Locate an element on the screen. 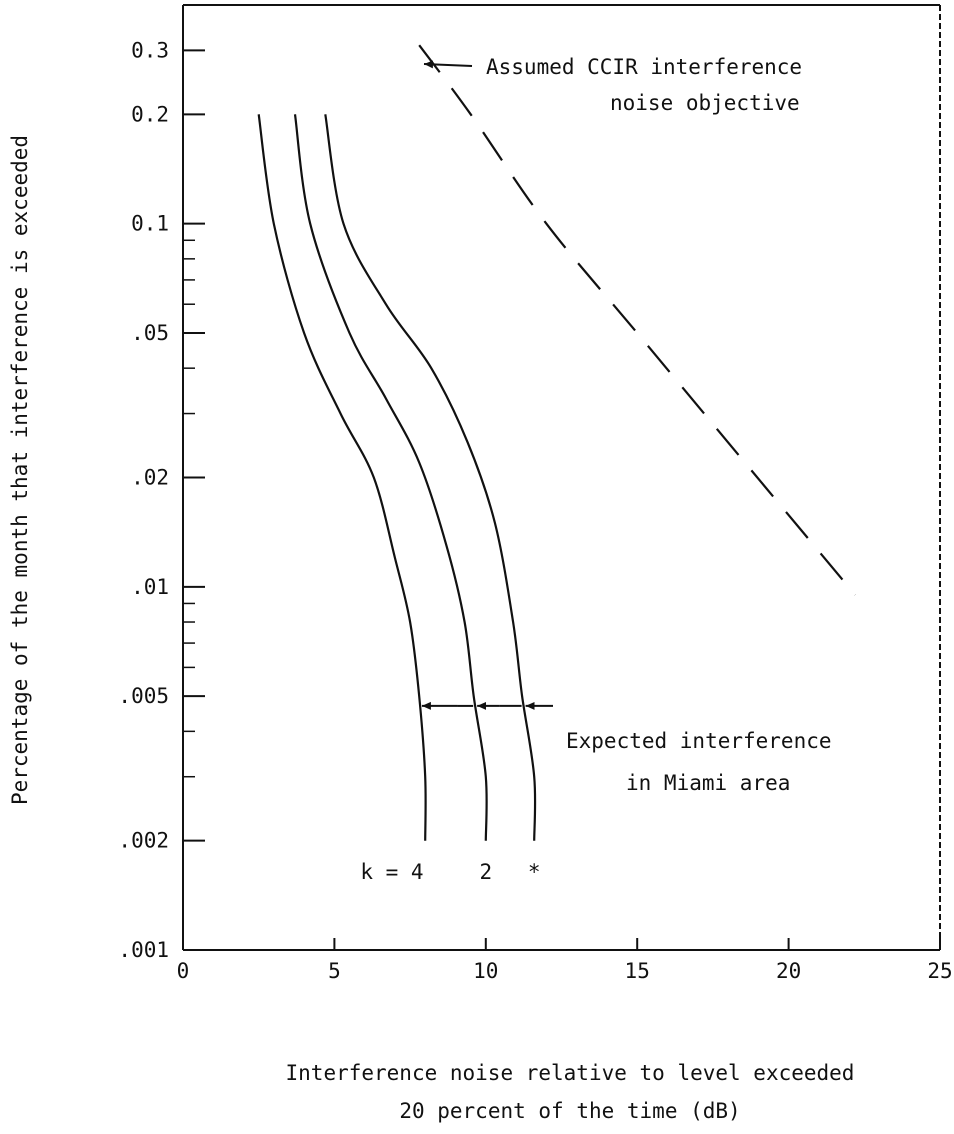 This screenshot has height=1134, width=954. y-tick-label: .05 is located at coordinates (150, 333).